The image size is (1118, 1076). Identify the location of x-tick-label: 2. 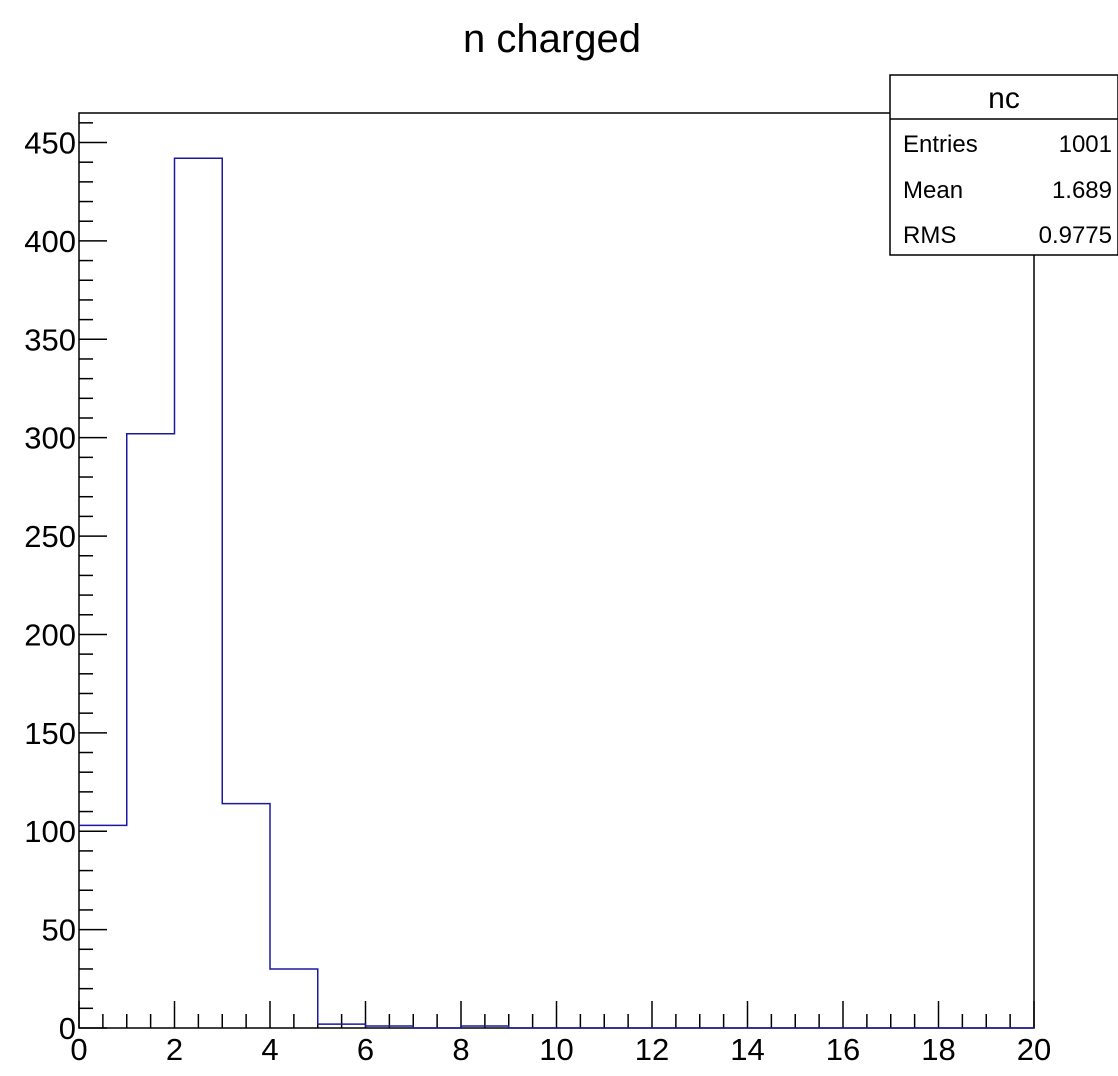
(174, 1049).